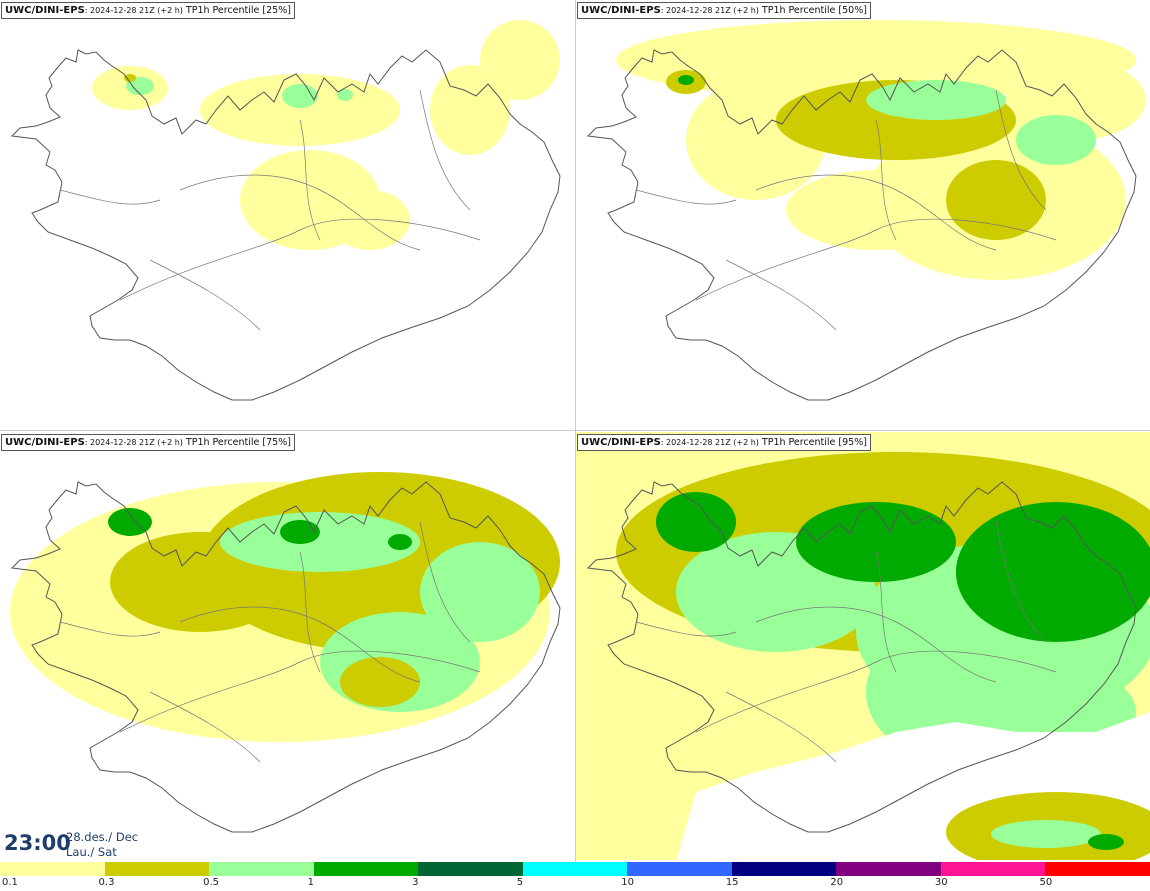  I want to click on precipitation-legend: 0.1 0.3 0.5 1 3 5 10 15 20 30 50, so click(575, 876).